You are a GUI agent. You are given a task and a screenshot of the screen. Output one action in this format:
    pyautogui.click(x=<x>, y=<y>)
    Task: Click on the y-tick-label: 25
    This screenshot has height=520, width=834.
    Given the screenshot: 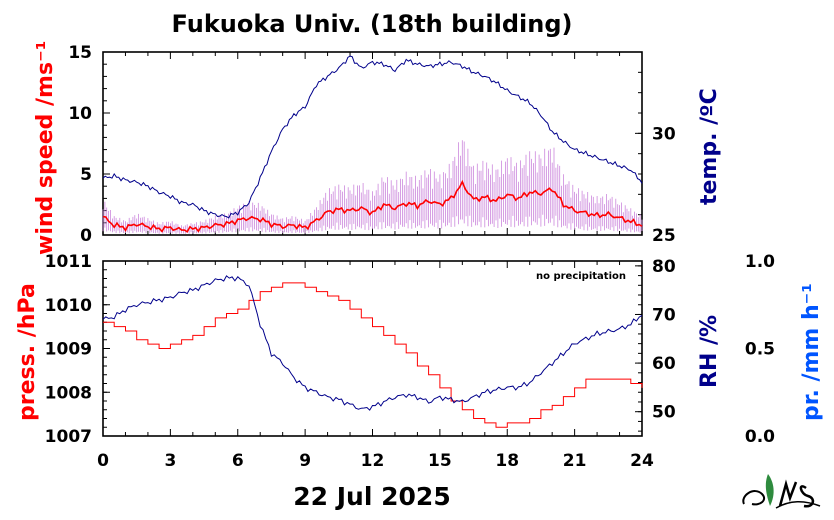 What is the action you would take?
    pyautogui.click(x=664, y=236)
    